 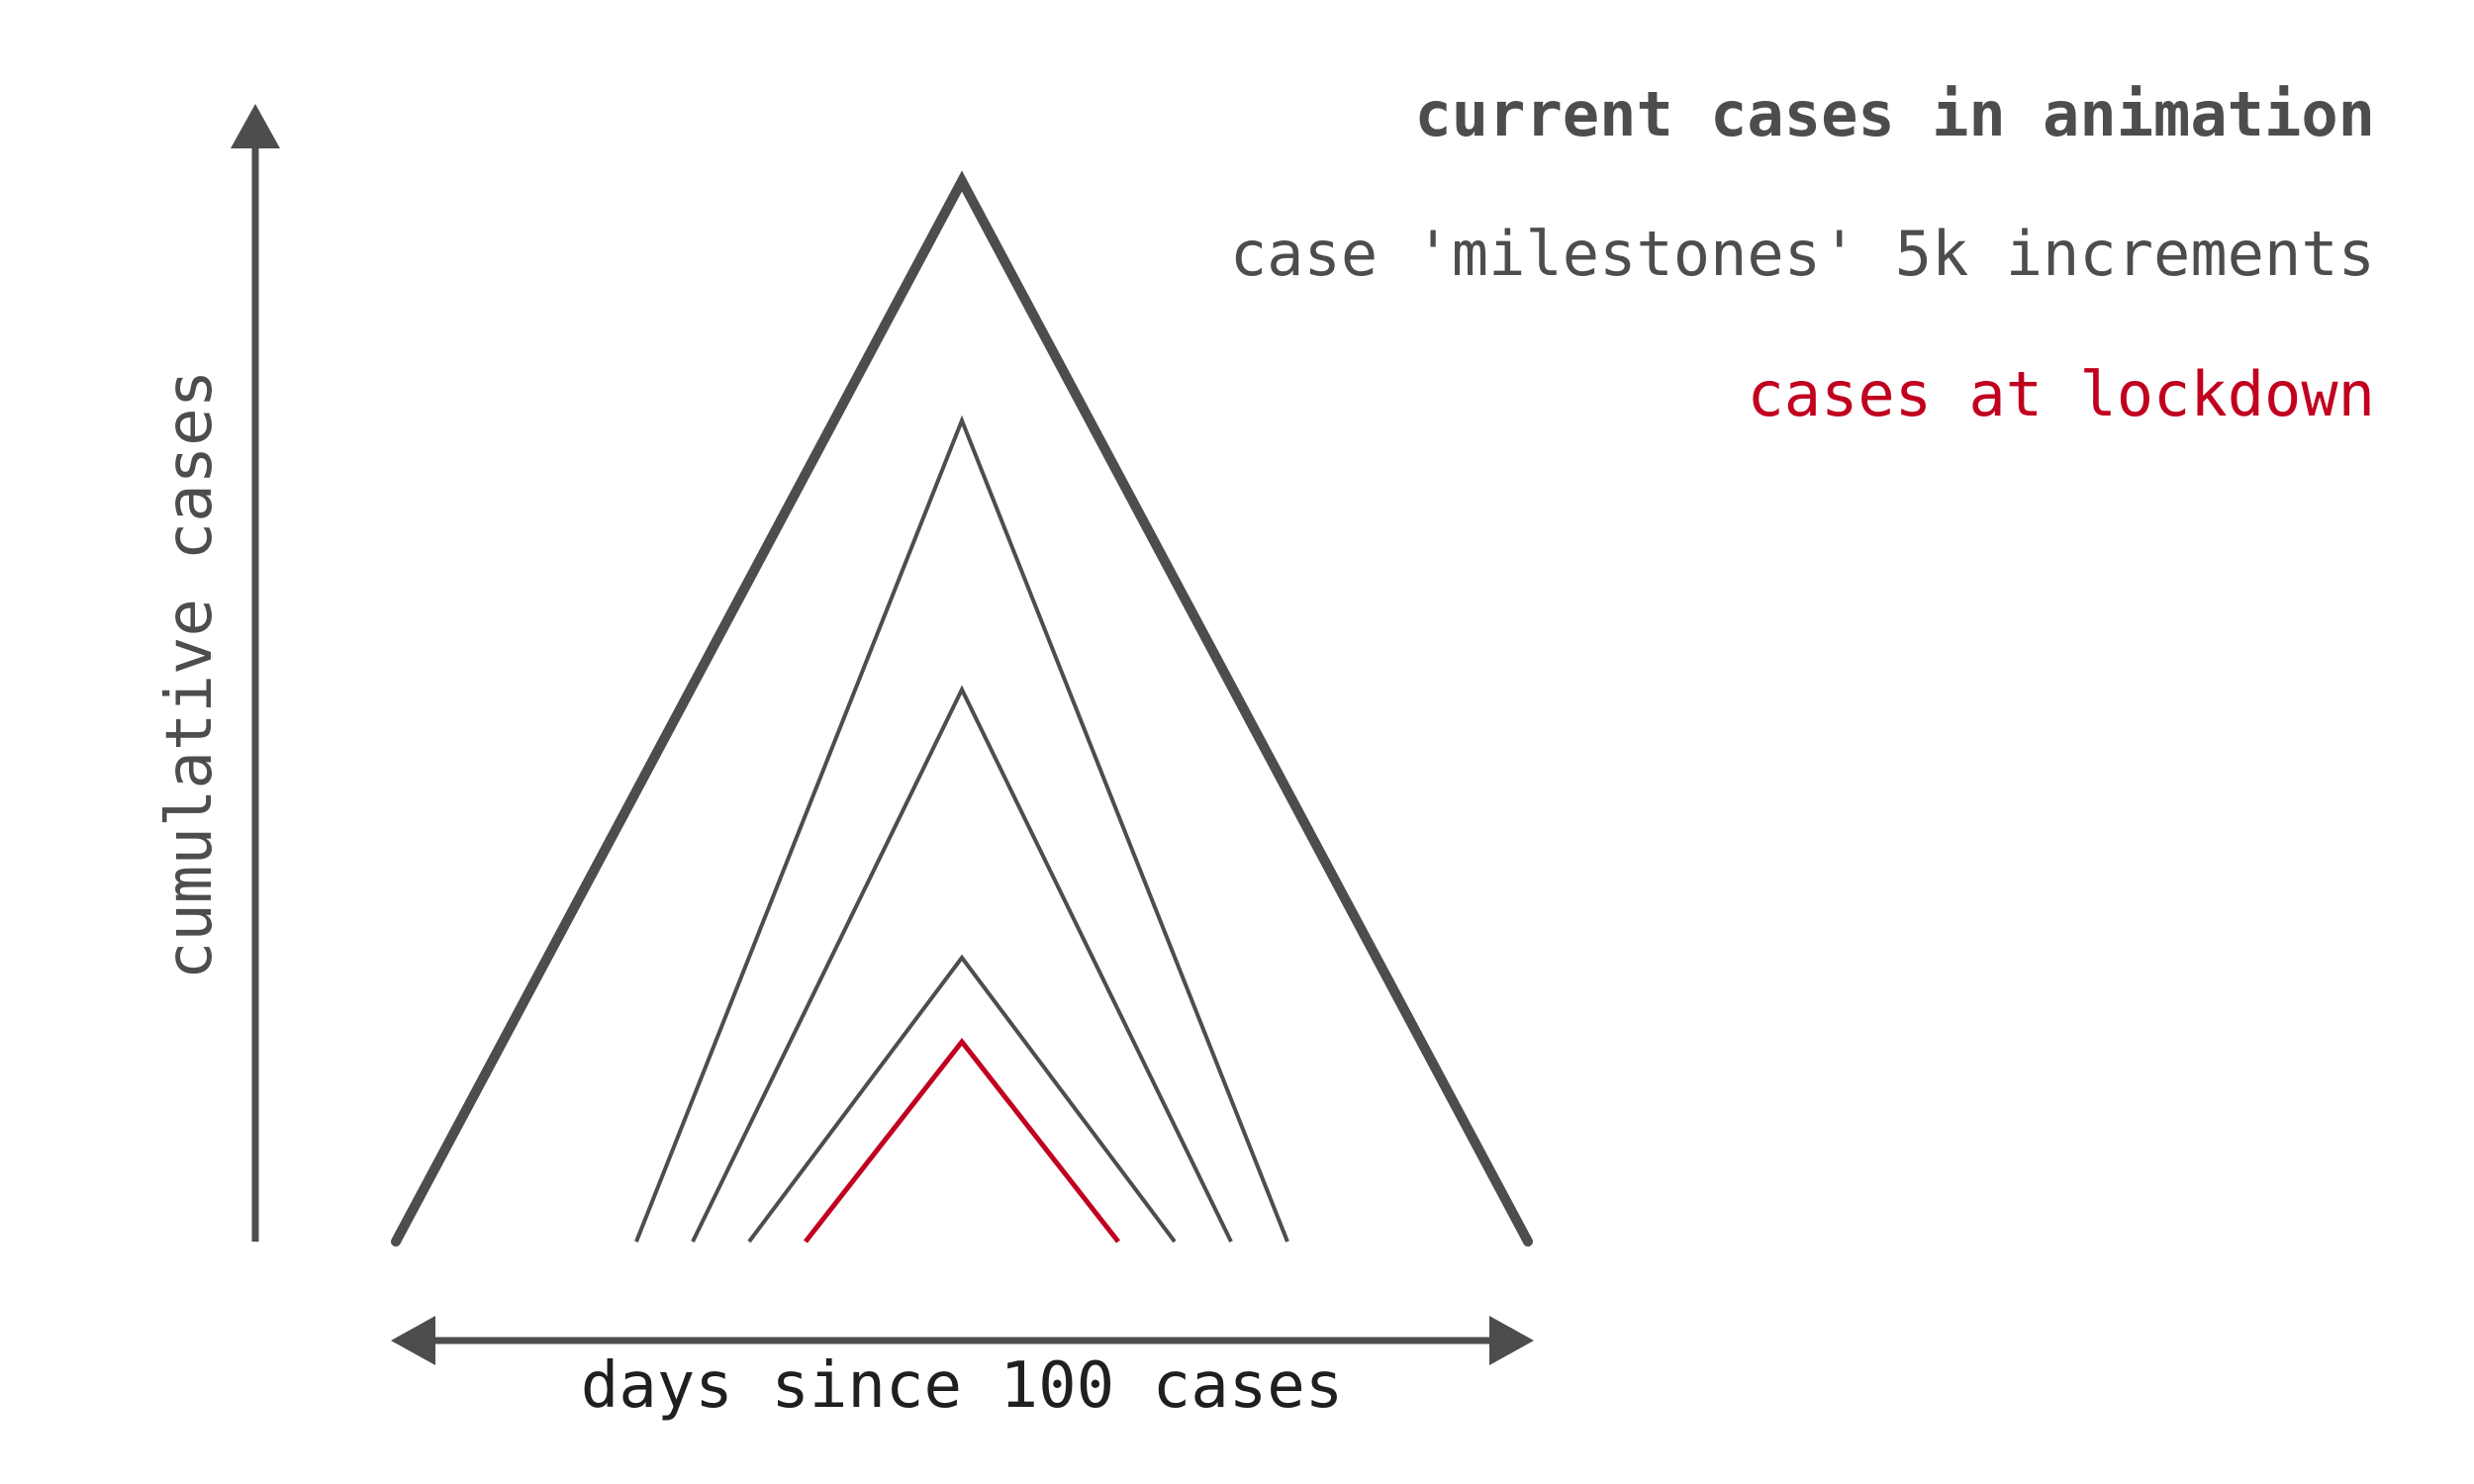 I want to click on x-axis-left-arrowhead, so click(x=413, y=1340).